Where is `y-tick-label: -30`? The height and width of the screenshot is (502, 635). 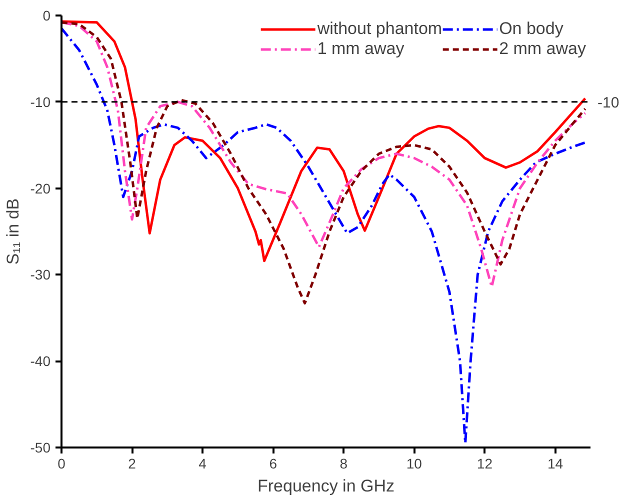 y-tick-label: -30 is located at coordinates (40, 274).